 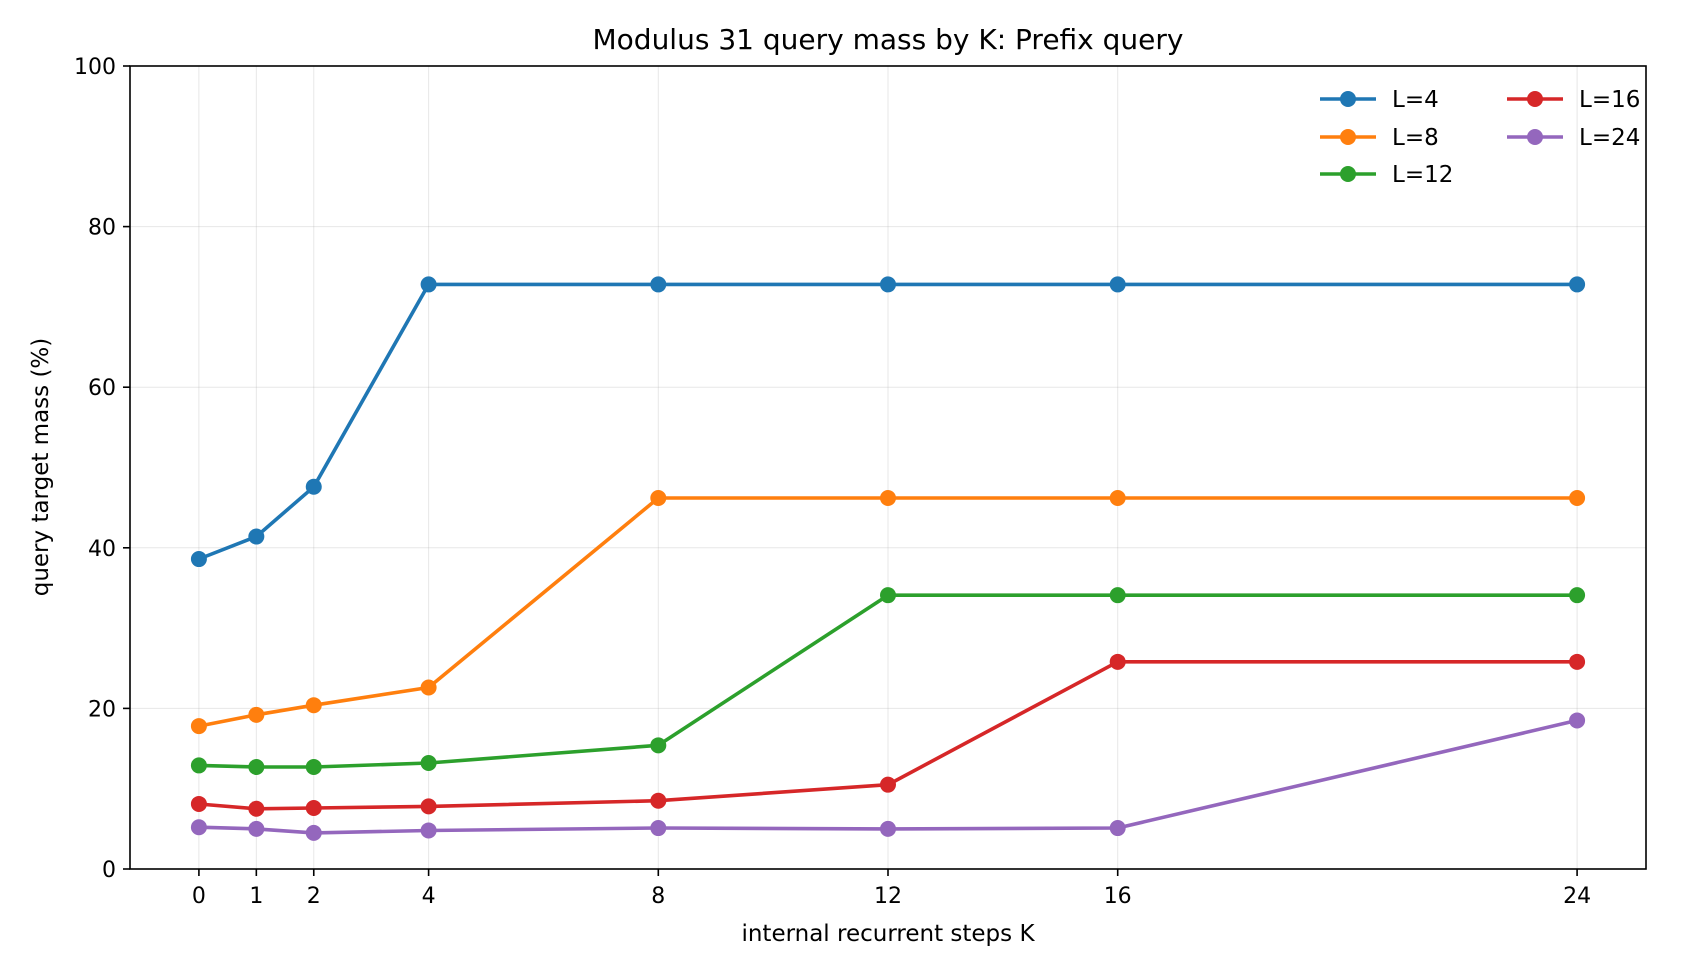 I want to click on y-tick-label: 60, so click(x=102, y=388).